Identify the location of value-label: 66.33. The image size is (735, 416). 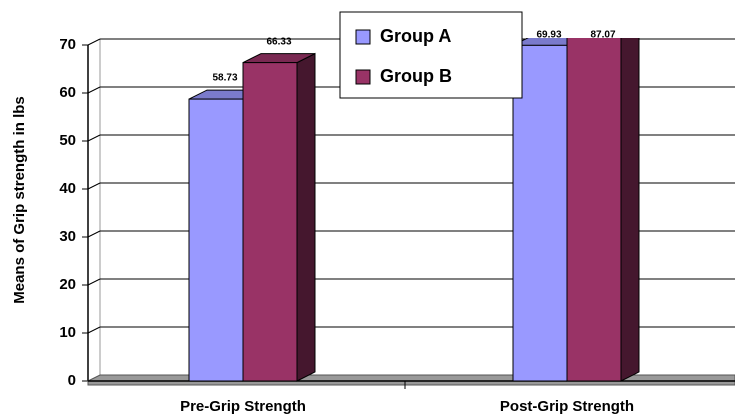
(278, 41).